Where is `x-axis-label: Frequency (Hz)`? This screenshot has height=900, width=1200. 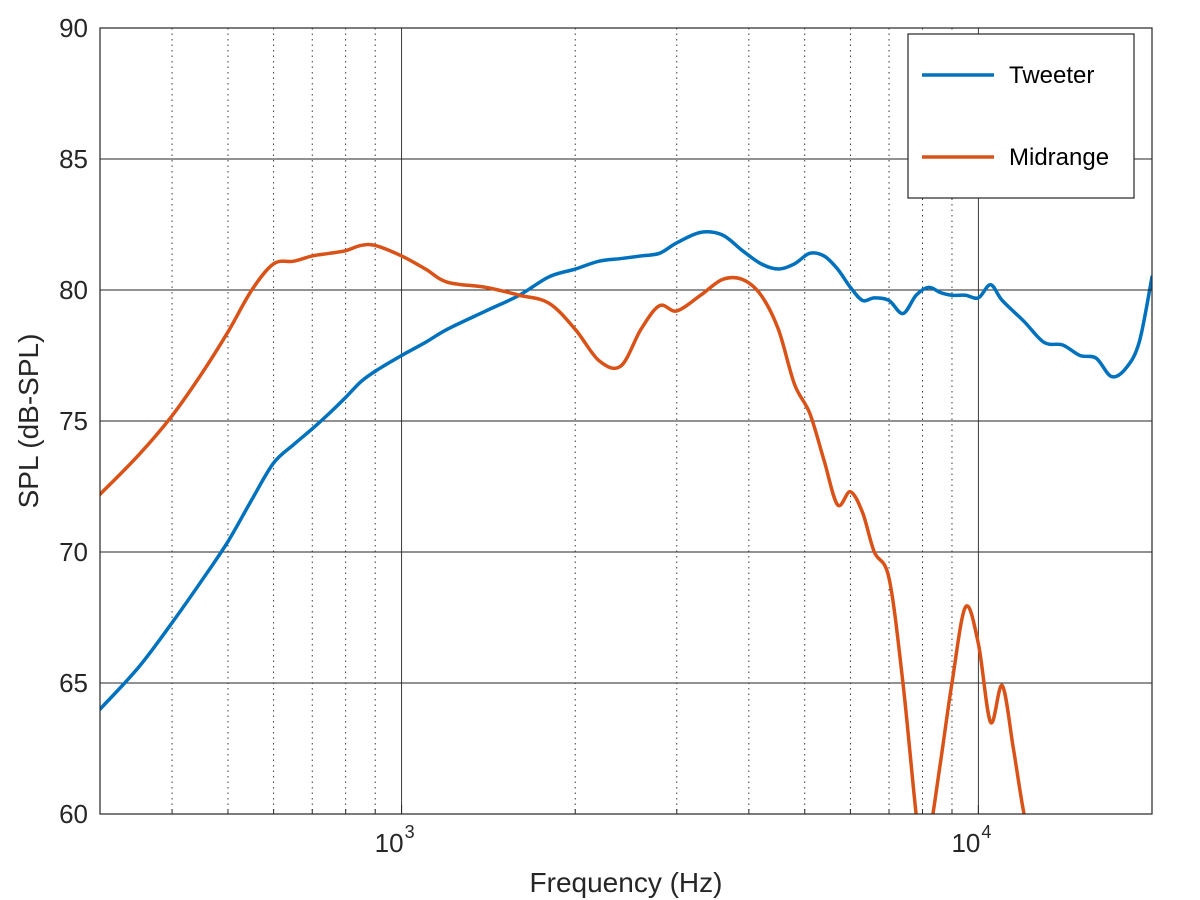
x-axis-label: Frequency (Hz) is located at coordinates (626, 882).